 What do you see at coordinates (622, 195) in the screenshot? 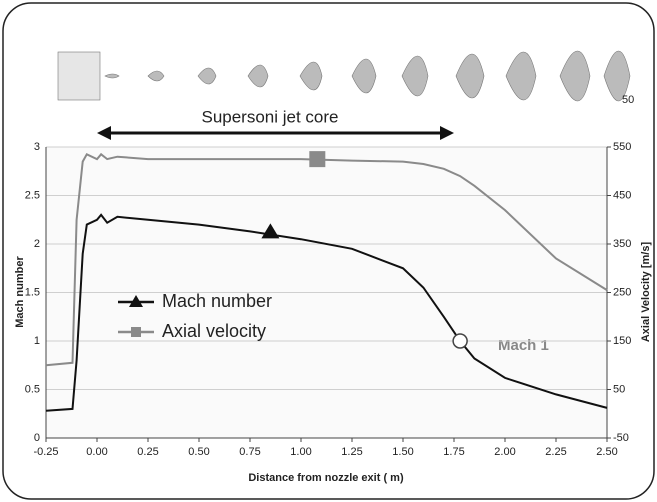
I see `y2-tick-label: 450` at bounding box center [622, 195].